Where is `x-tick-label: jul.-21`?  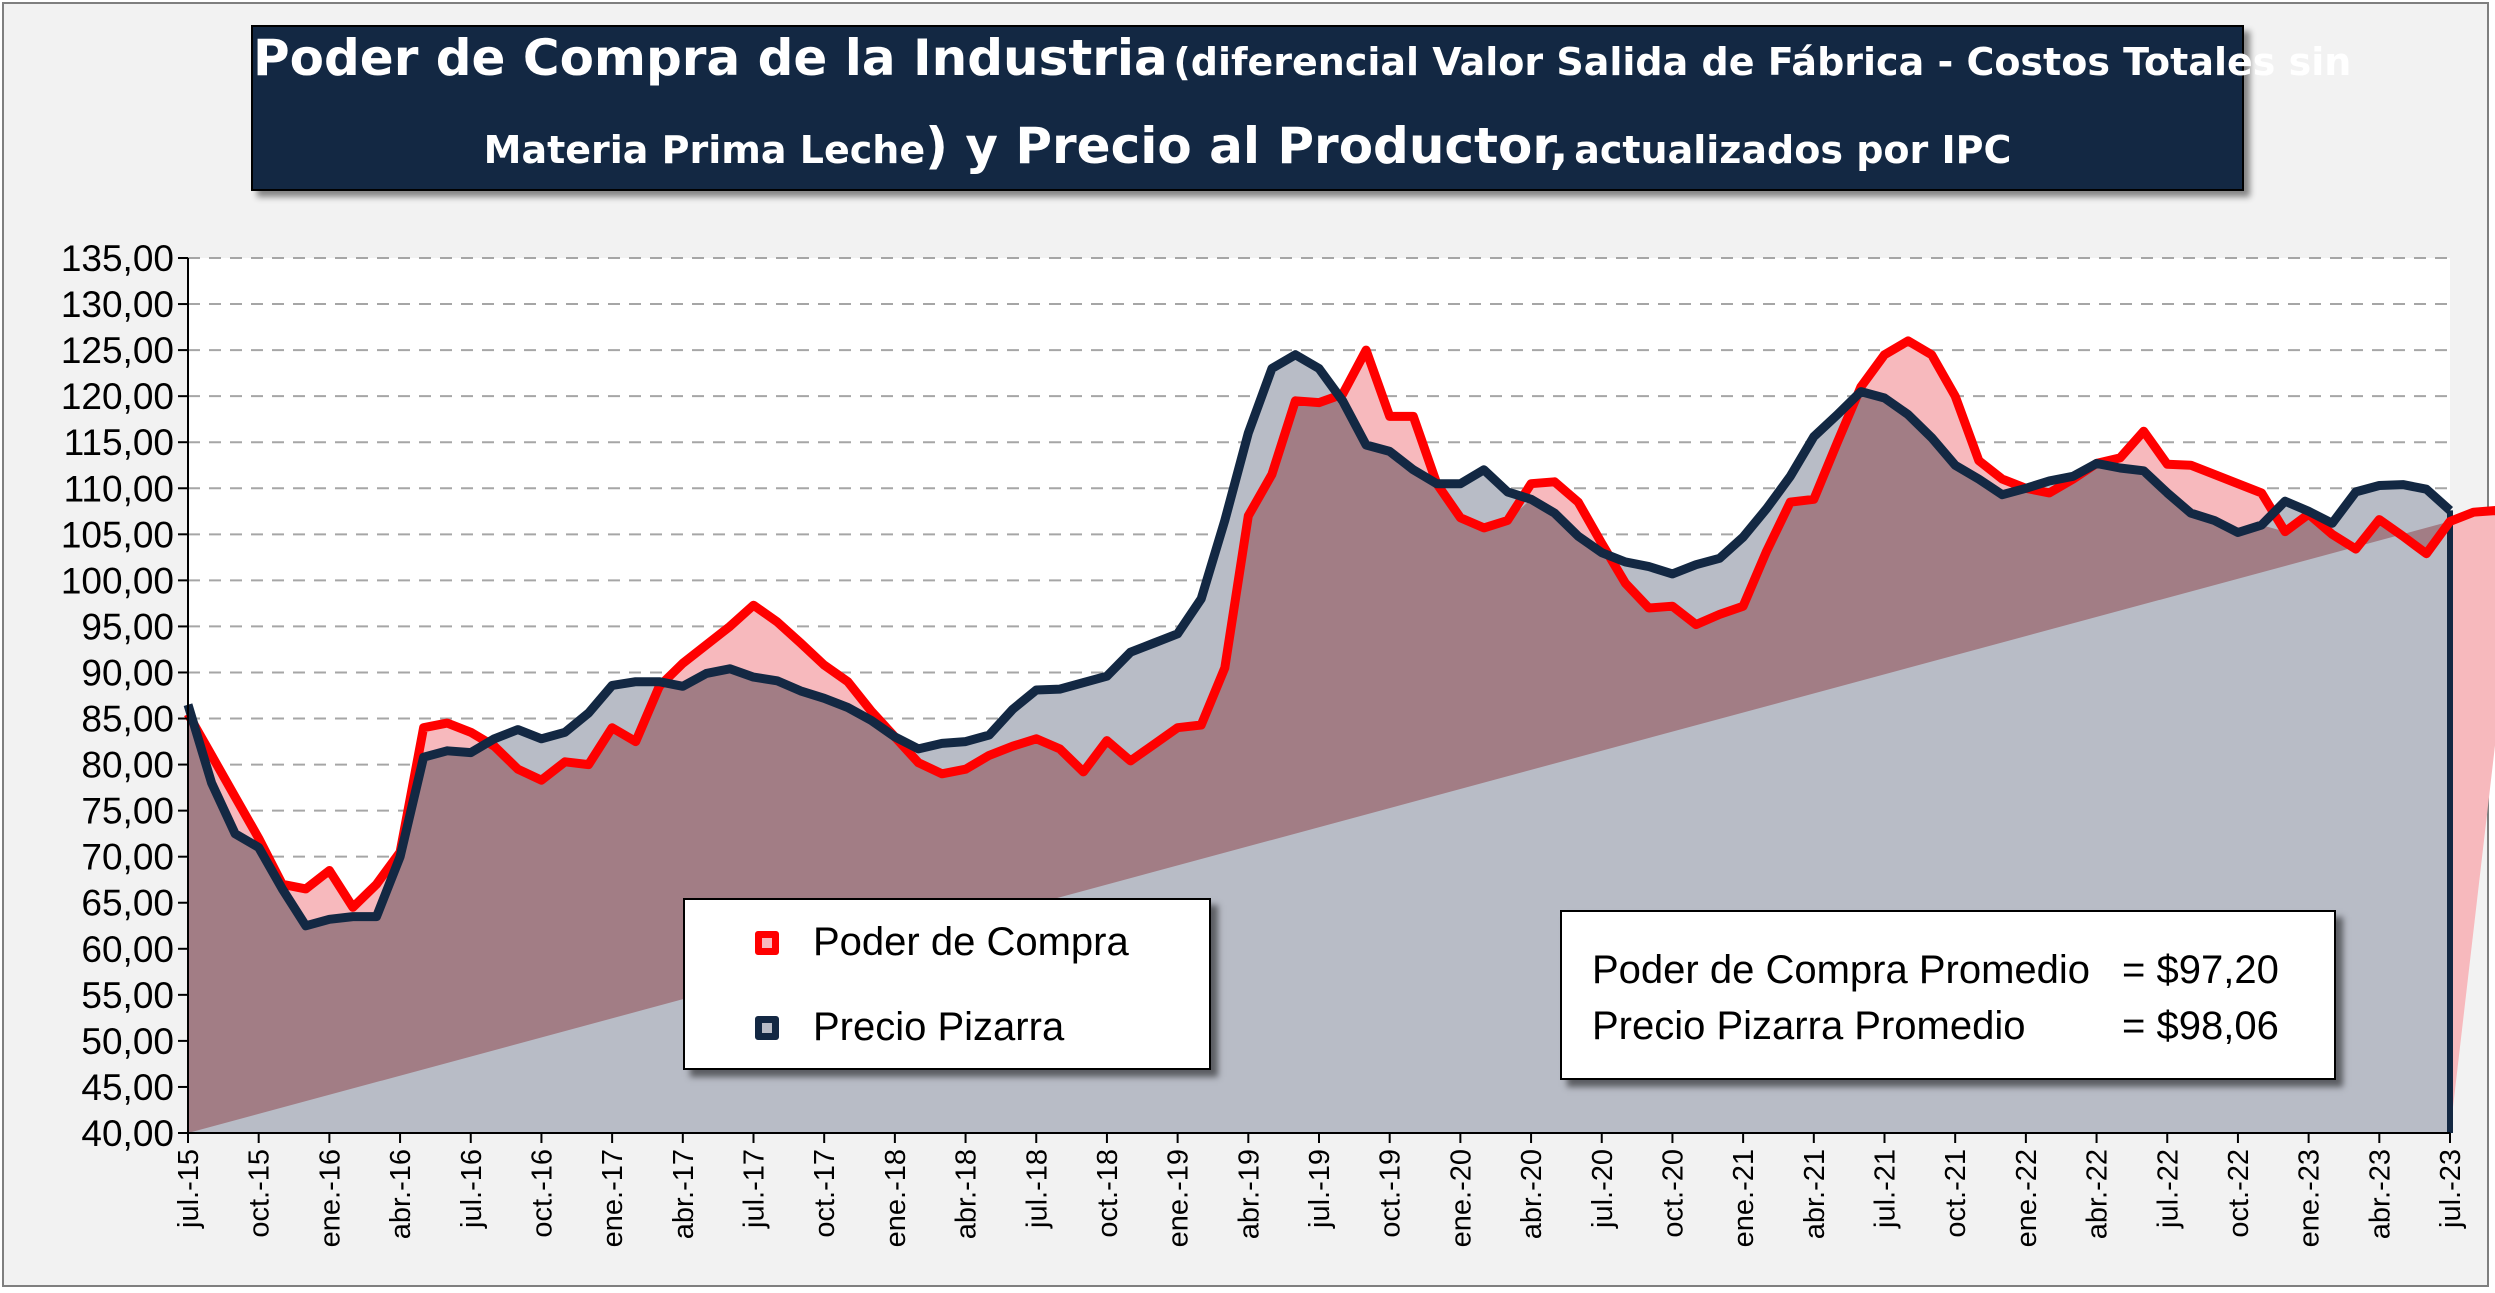 x-tick-label: jul.-21 is located at coordinates (1886, 1189).